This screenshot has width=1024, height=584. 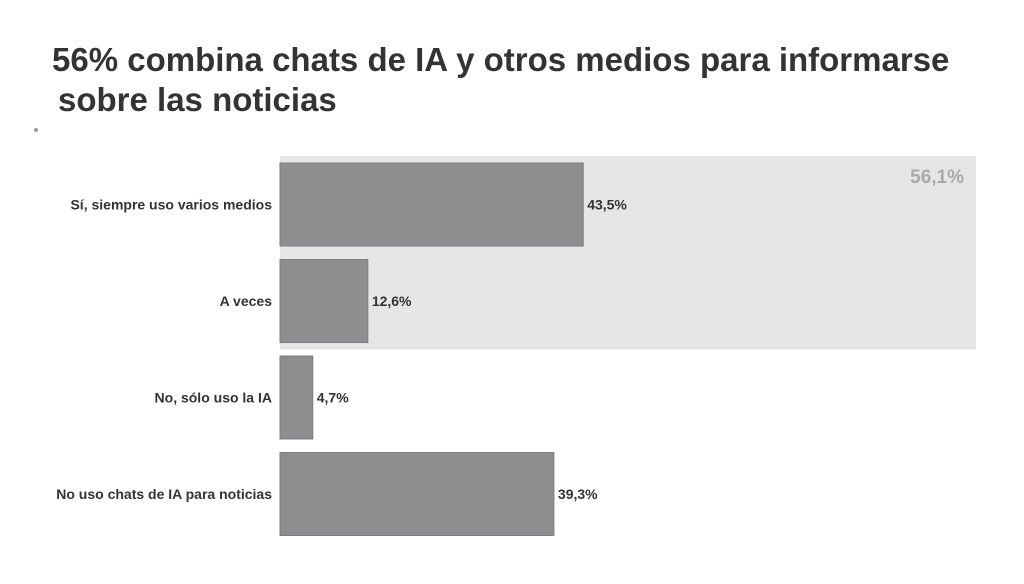 I want to click on chart-title-line-2: sobre las noticias, so click(x=197, y=99).